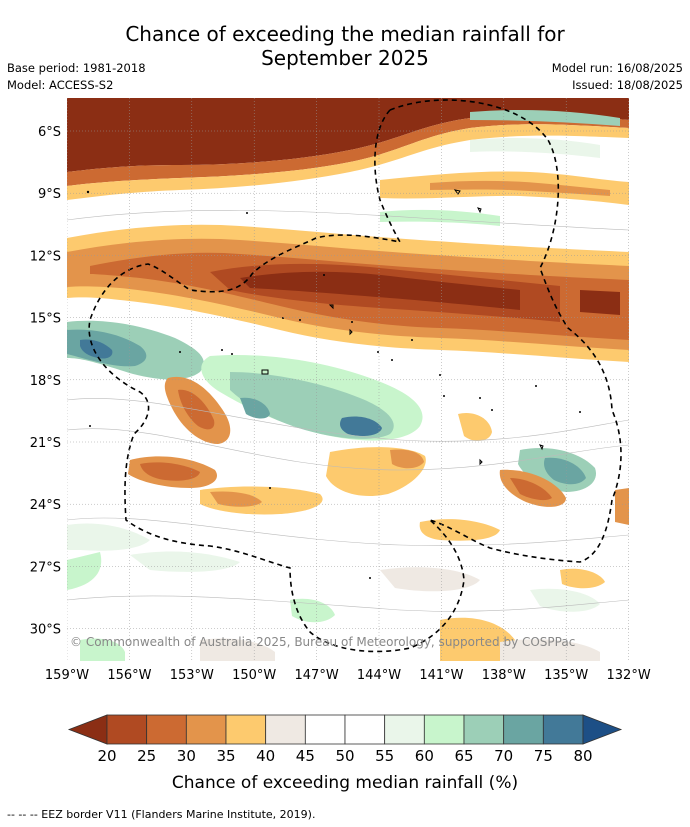 This screenshot has width=690, height=827. Describe the element at coordinates (225, 756) in the screenshot. I see `colorbar-tick-label: 35` at that location.